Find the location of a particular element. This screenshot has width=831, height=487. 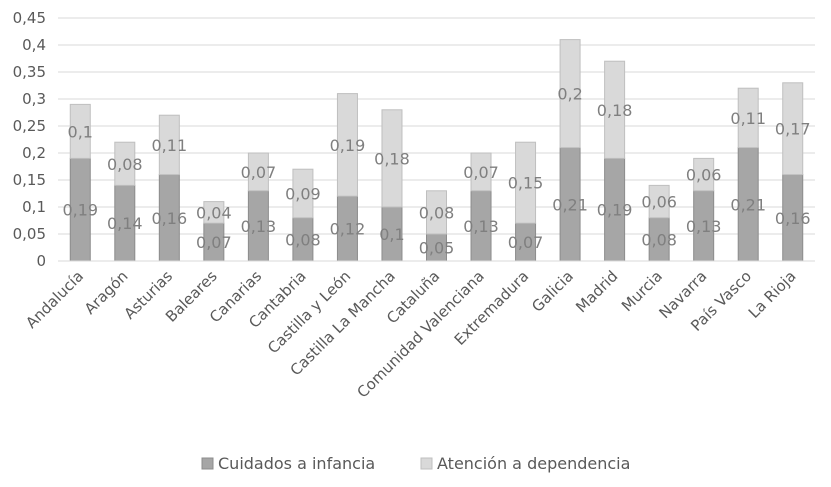

data-label: 0,14 is located at coordinates (125, 223).